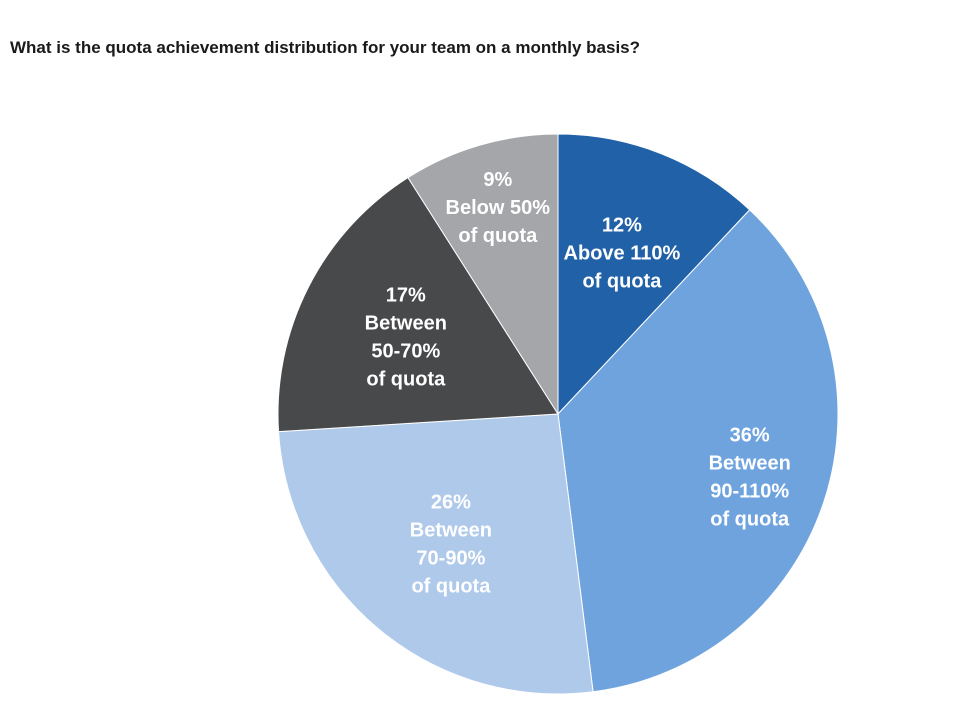 This screenshot has height=710, width=969. I want to click on pie-slice-label-line: 12%, so click(622, 226).